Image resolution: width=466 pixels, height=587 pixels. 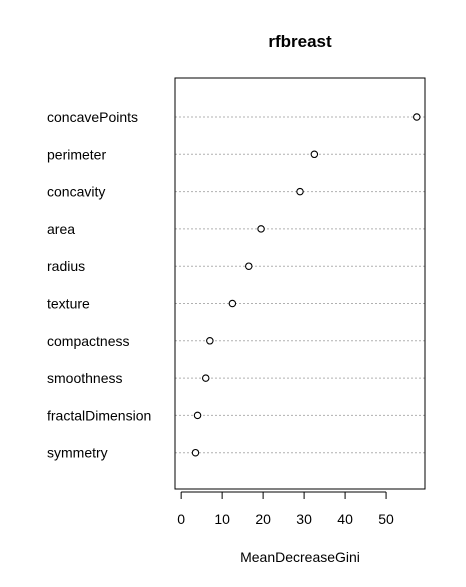 What do you see at coordinates (300, 191) in the screenshot?
I see `point-concavity` at bounding box center [300, 191].